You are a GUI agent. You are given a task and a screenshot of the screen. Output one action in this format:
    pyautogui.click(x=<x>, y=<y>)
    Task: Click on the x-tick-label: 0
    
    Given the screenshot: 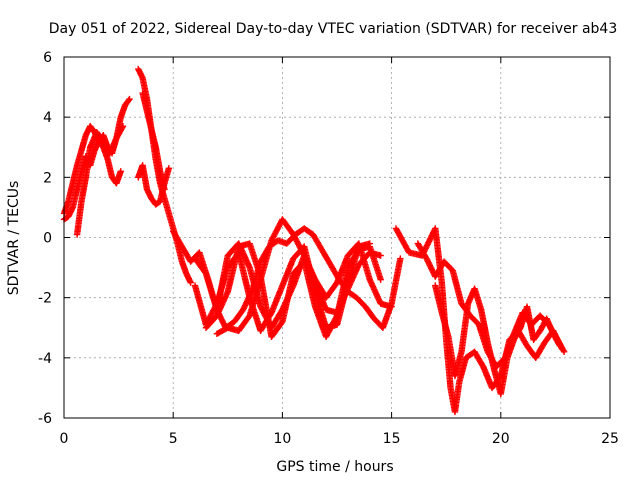 What is the action you would take?
    pyautogui.click(x=64, y=439)
    